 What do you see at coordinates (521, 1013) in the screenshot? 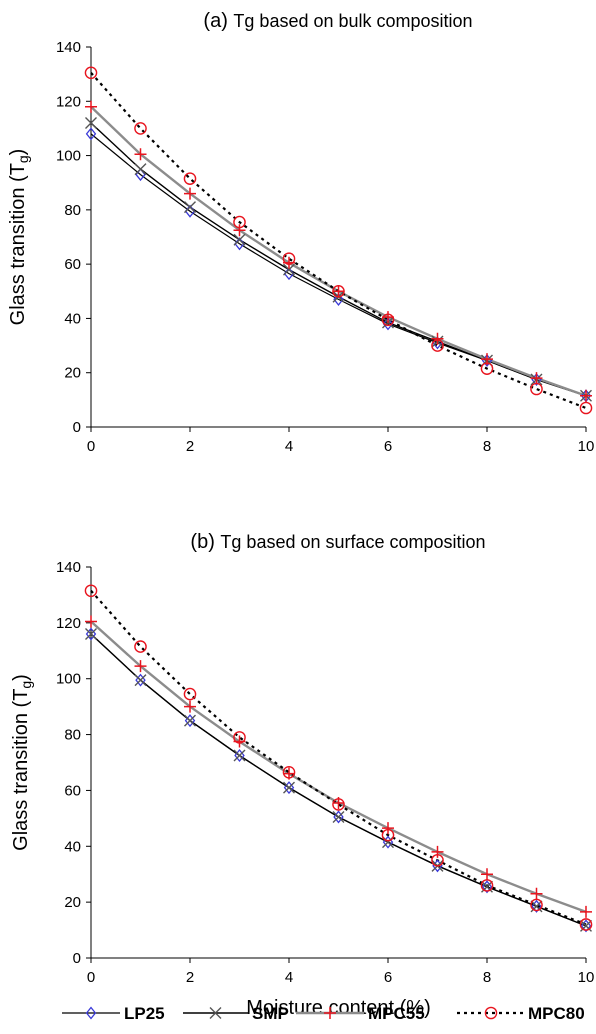
I see `legend-item-mpc80: MPC80` at bounding box center [521, 1013].